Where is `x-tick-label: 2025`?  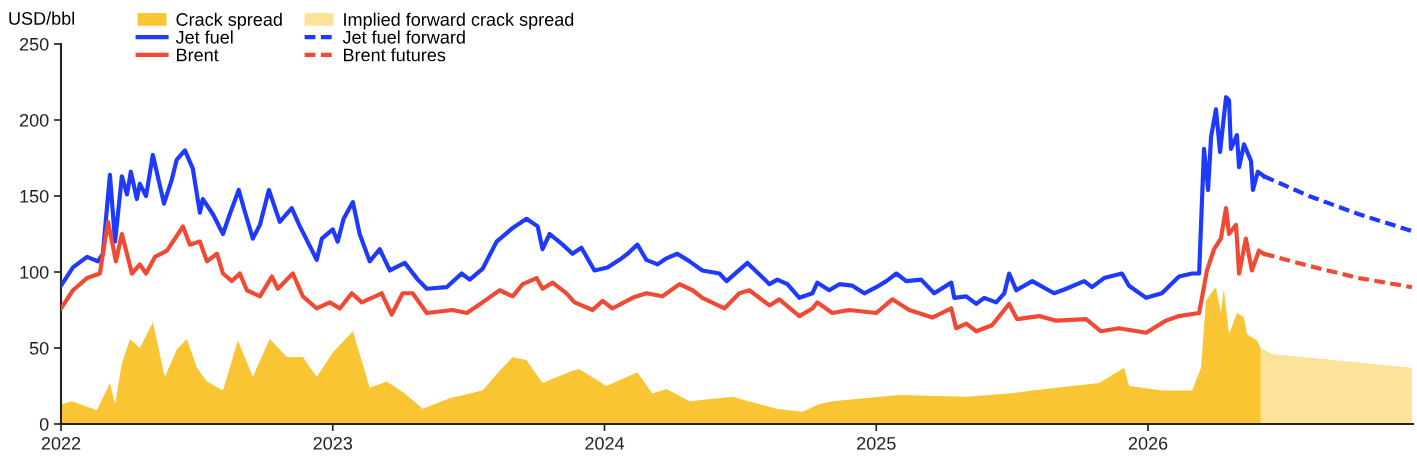
x-tick-label: 2025 is located at coordinates (876, 443).